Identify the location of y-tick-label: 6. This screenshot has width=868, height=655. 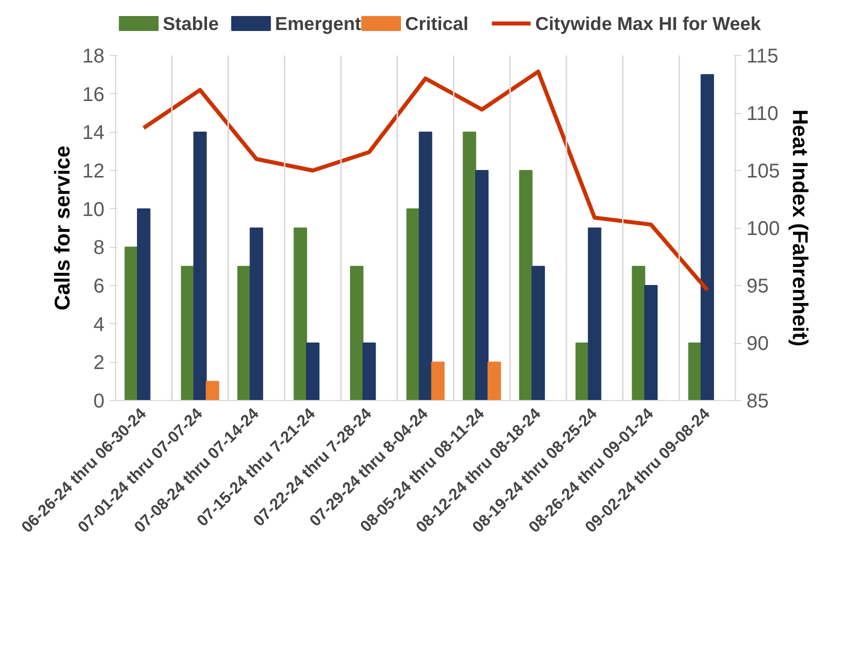
(98, 287).